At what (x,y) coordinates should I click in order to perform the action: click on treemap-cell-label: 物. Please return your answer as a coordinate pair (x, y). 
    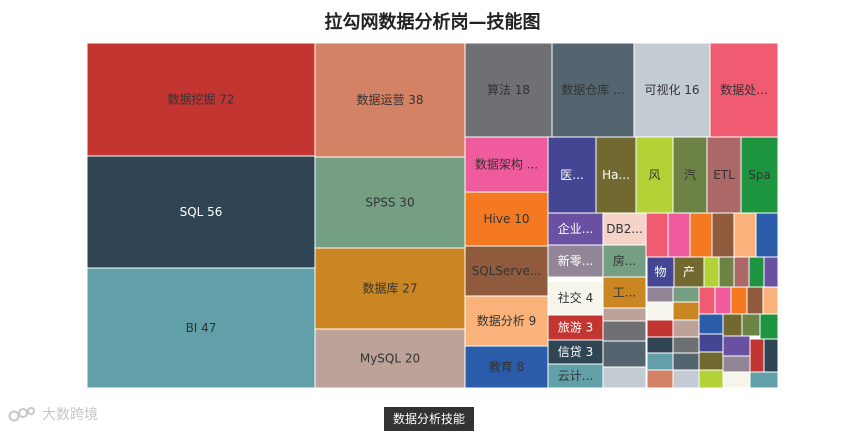
    Looking at the image, I should click on (660, 272).